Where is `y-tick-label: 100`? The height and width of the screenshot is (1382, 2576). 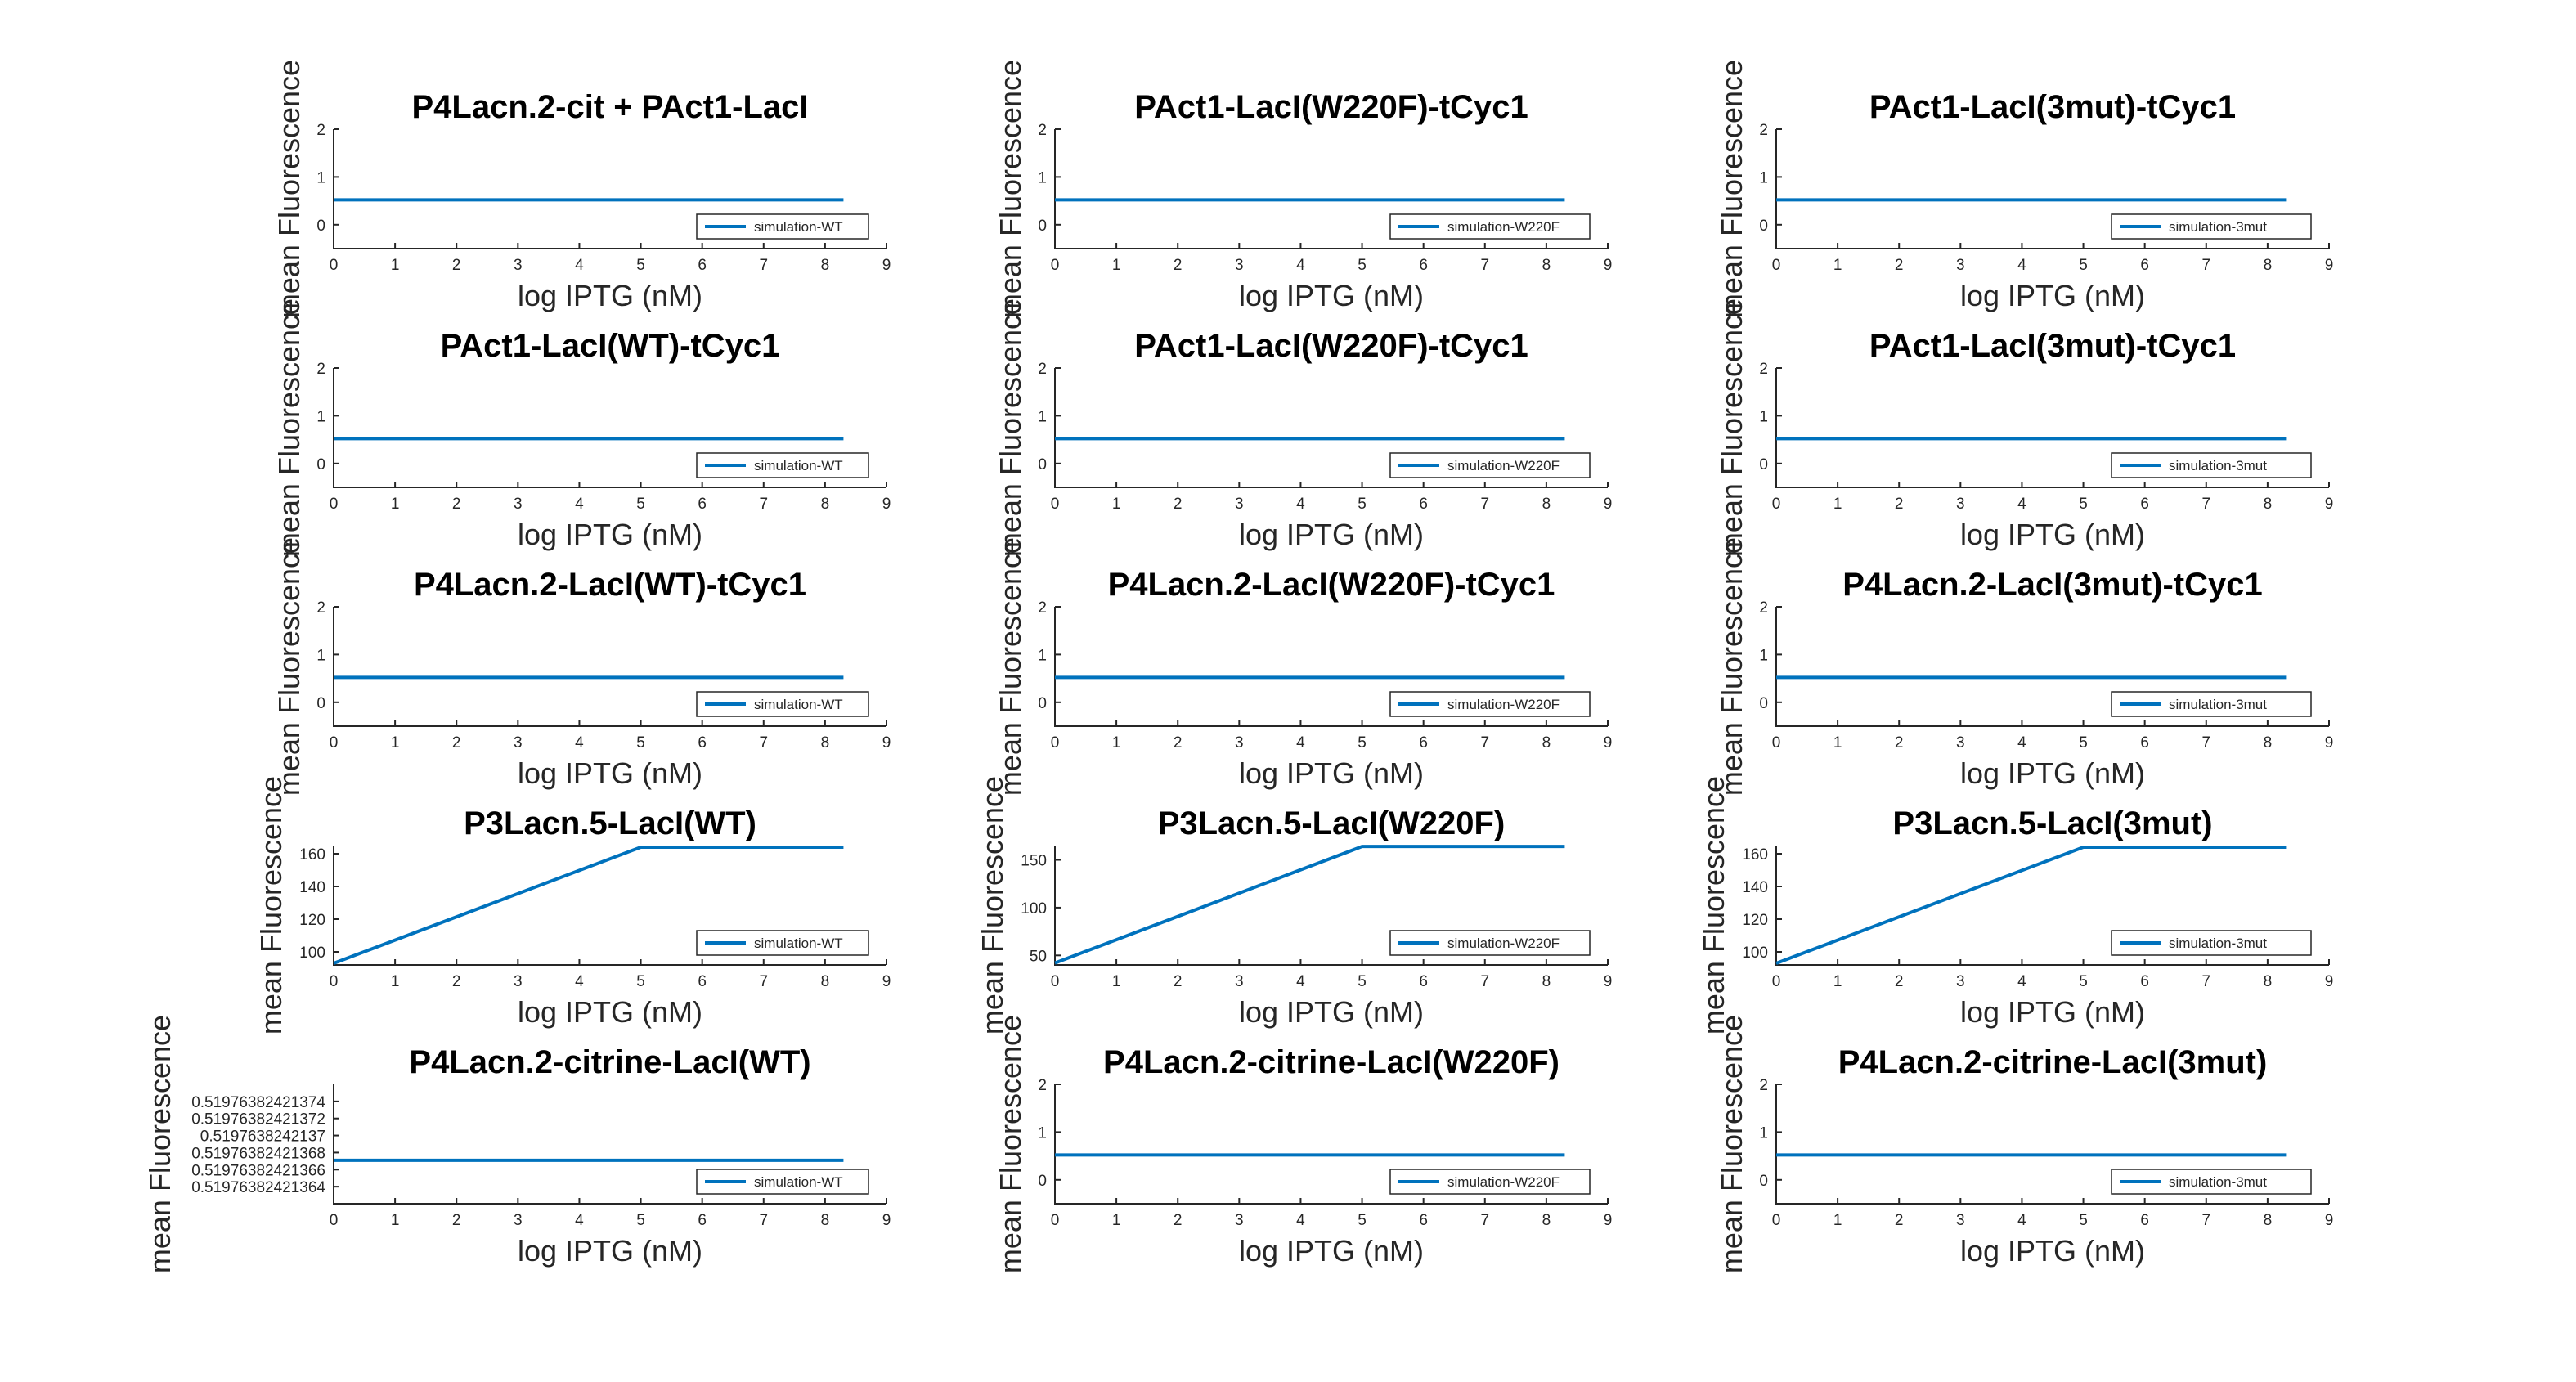 y-tick-label: 100 is located at coordinates (312, 953).